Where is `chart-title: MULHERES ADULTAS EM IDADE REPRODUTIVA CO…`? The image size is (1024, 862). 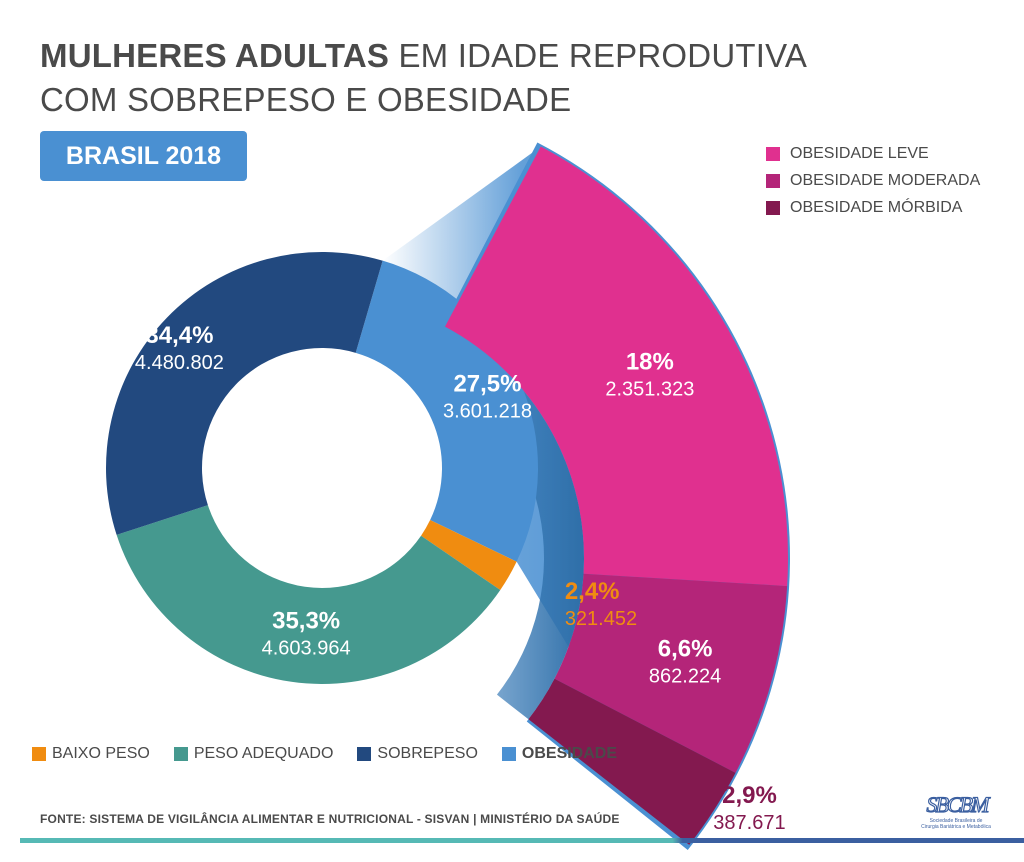 chart-title: MULHERES ADULTAS EM IDADE REPRODUTIVA CO… is located at coordinates (440, 78).